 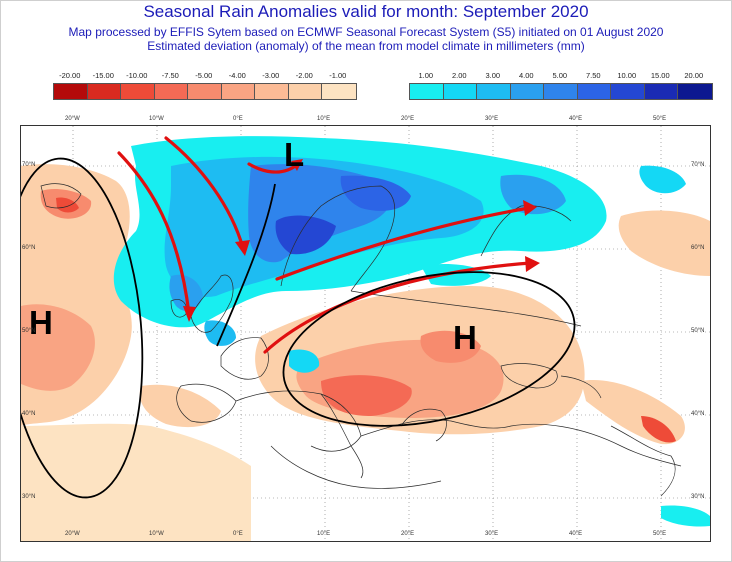 I want to click on legend_positive-label: 10.00, so click(x=627, y=75).